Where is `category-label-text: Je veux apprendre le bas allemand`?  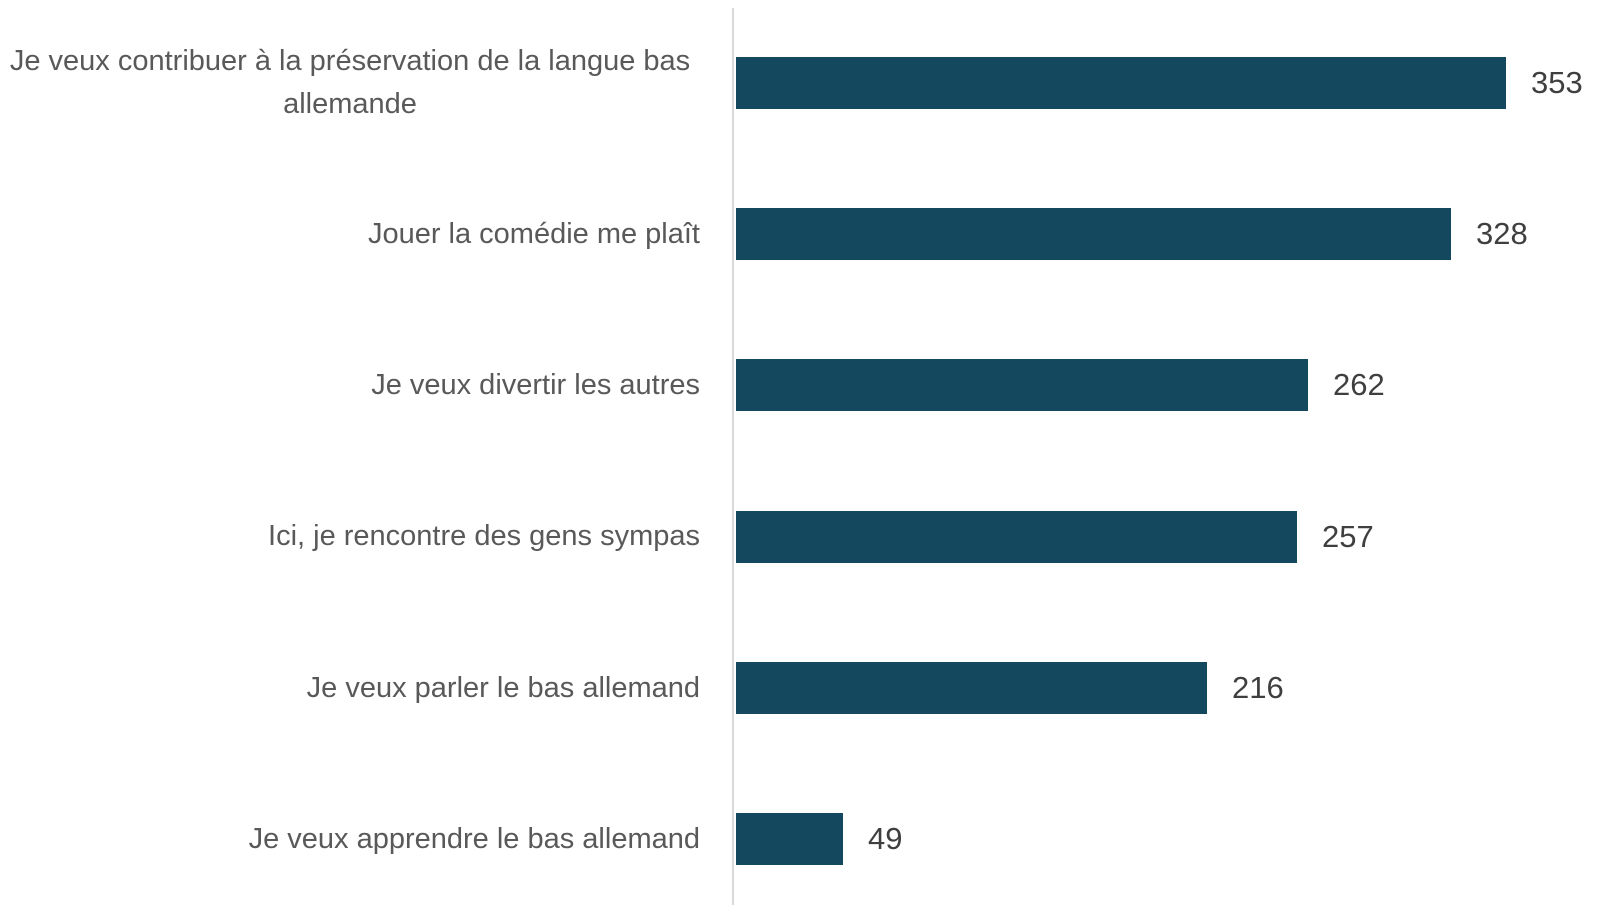
category-label-text: Je veux apprendre le bas allemand is located at coordinates (474, 838).